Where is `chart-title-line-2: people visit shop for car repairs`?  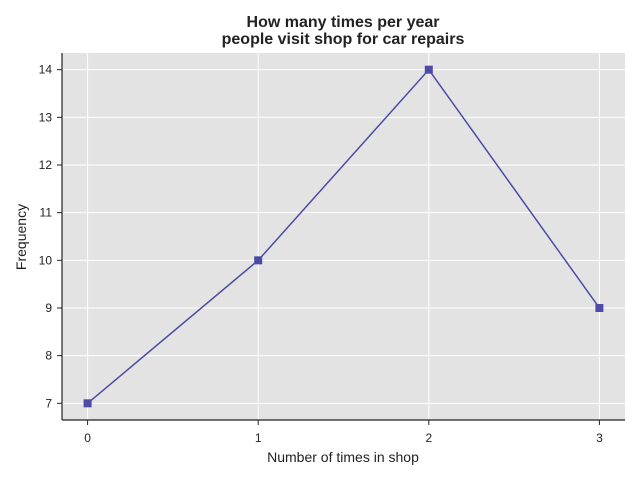 chart-title-line-2: people visit shop for car repairs is located at coordinates (343, 39).